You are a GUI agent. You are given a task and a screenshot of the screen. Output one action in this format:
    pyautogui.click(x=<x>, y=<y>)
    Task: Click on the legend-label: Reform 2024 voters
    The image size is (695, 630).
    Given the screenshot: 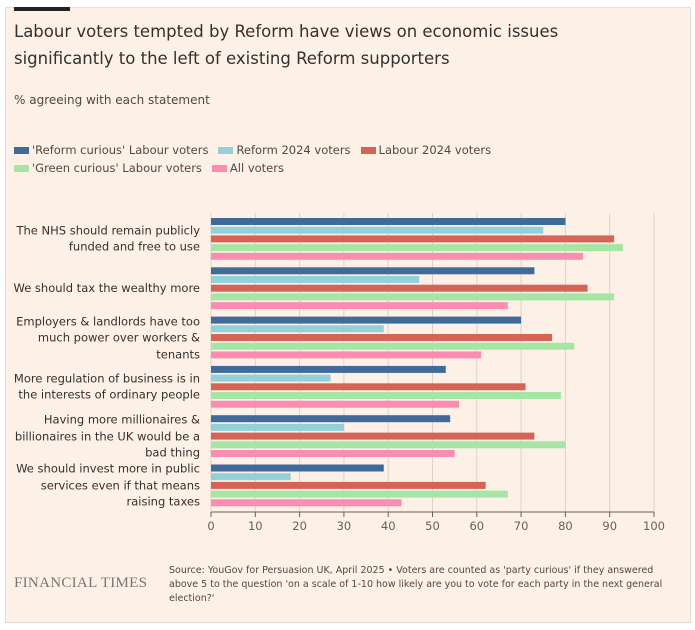 What is the action you would take?
    pyautogui.click(x=293, y=150)
    